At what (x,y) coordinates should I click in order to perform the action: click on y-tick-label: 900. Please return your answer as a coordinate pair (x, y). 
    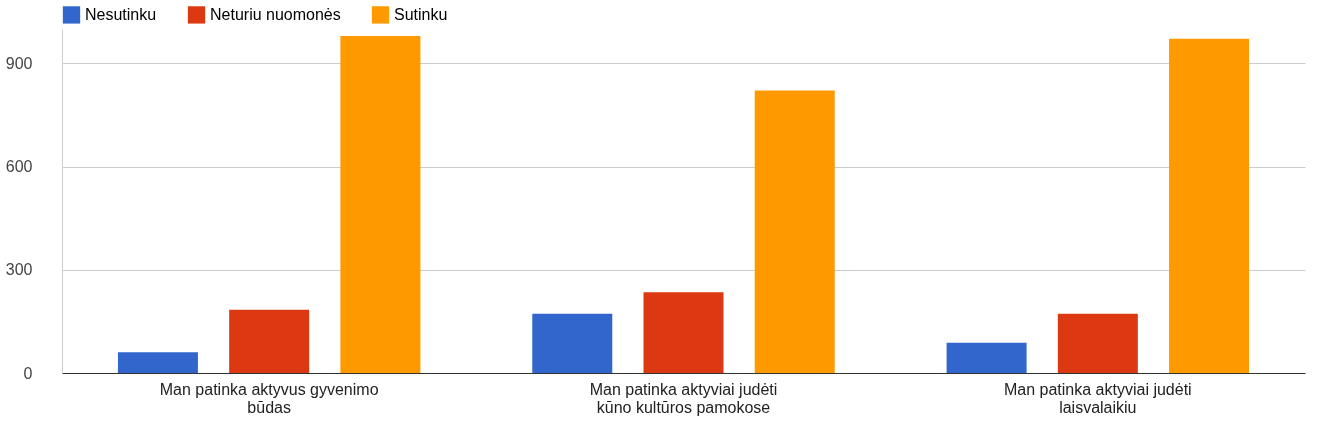
    Looking at the image, I should click on (19, 63).